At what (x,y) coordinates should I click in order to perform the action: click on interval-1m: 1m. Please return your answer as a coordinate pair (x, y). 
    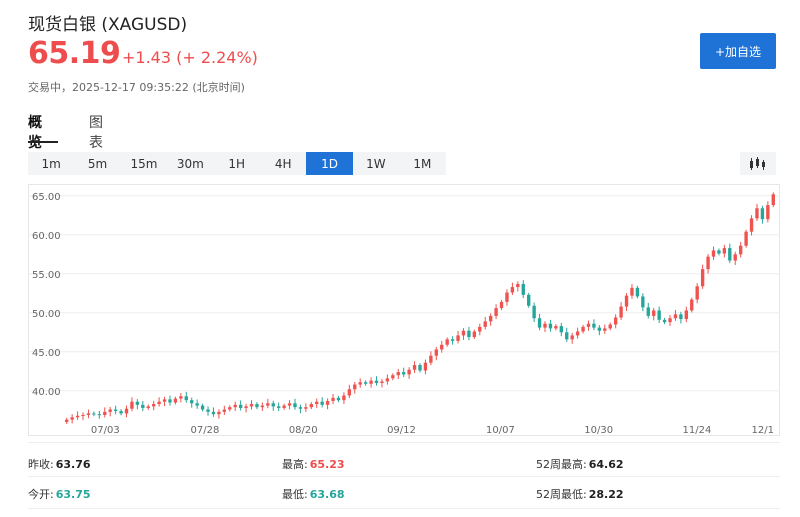
    Looking at the image, I should click on (51, 163).